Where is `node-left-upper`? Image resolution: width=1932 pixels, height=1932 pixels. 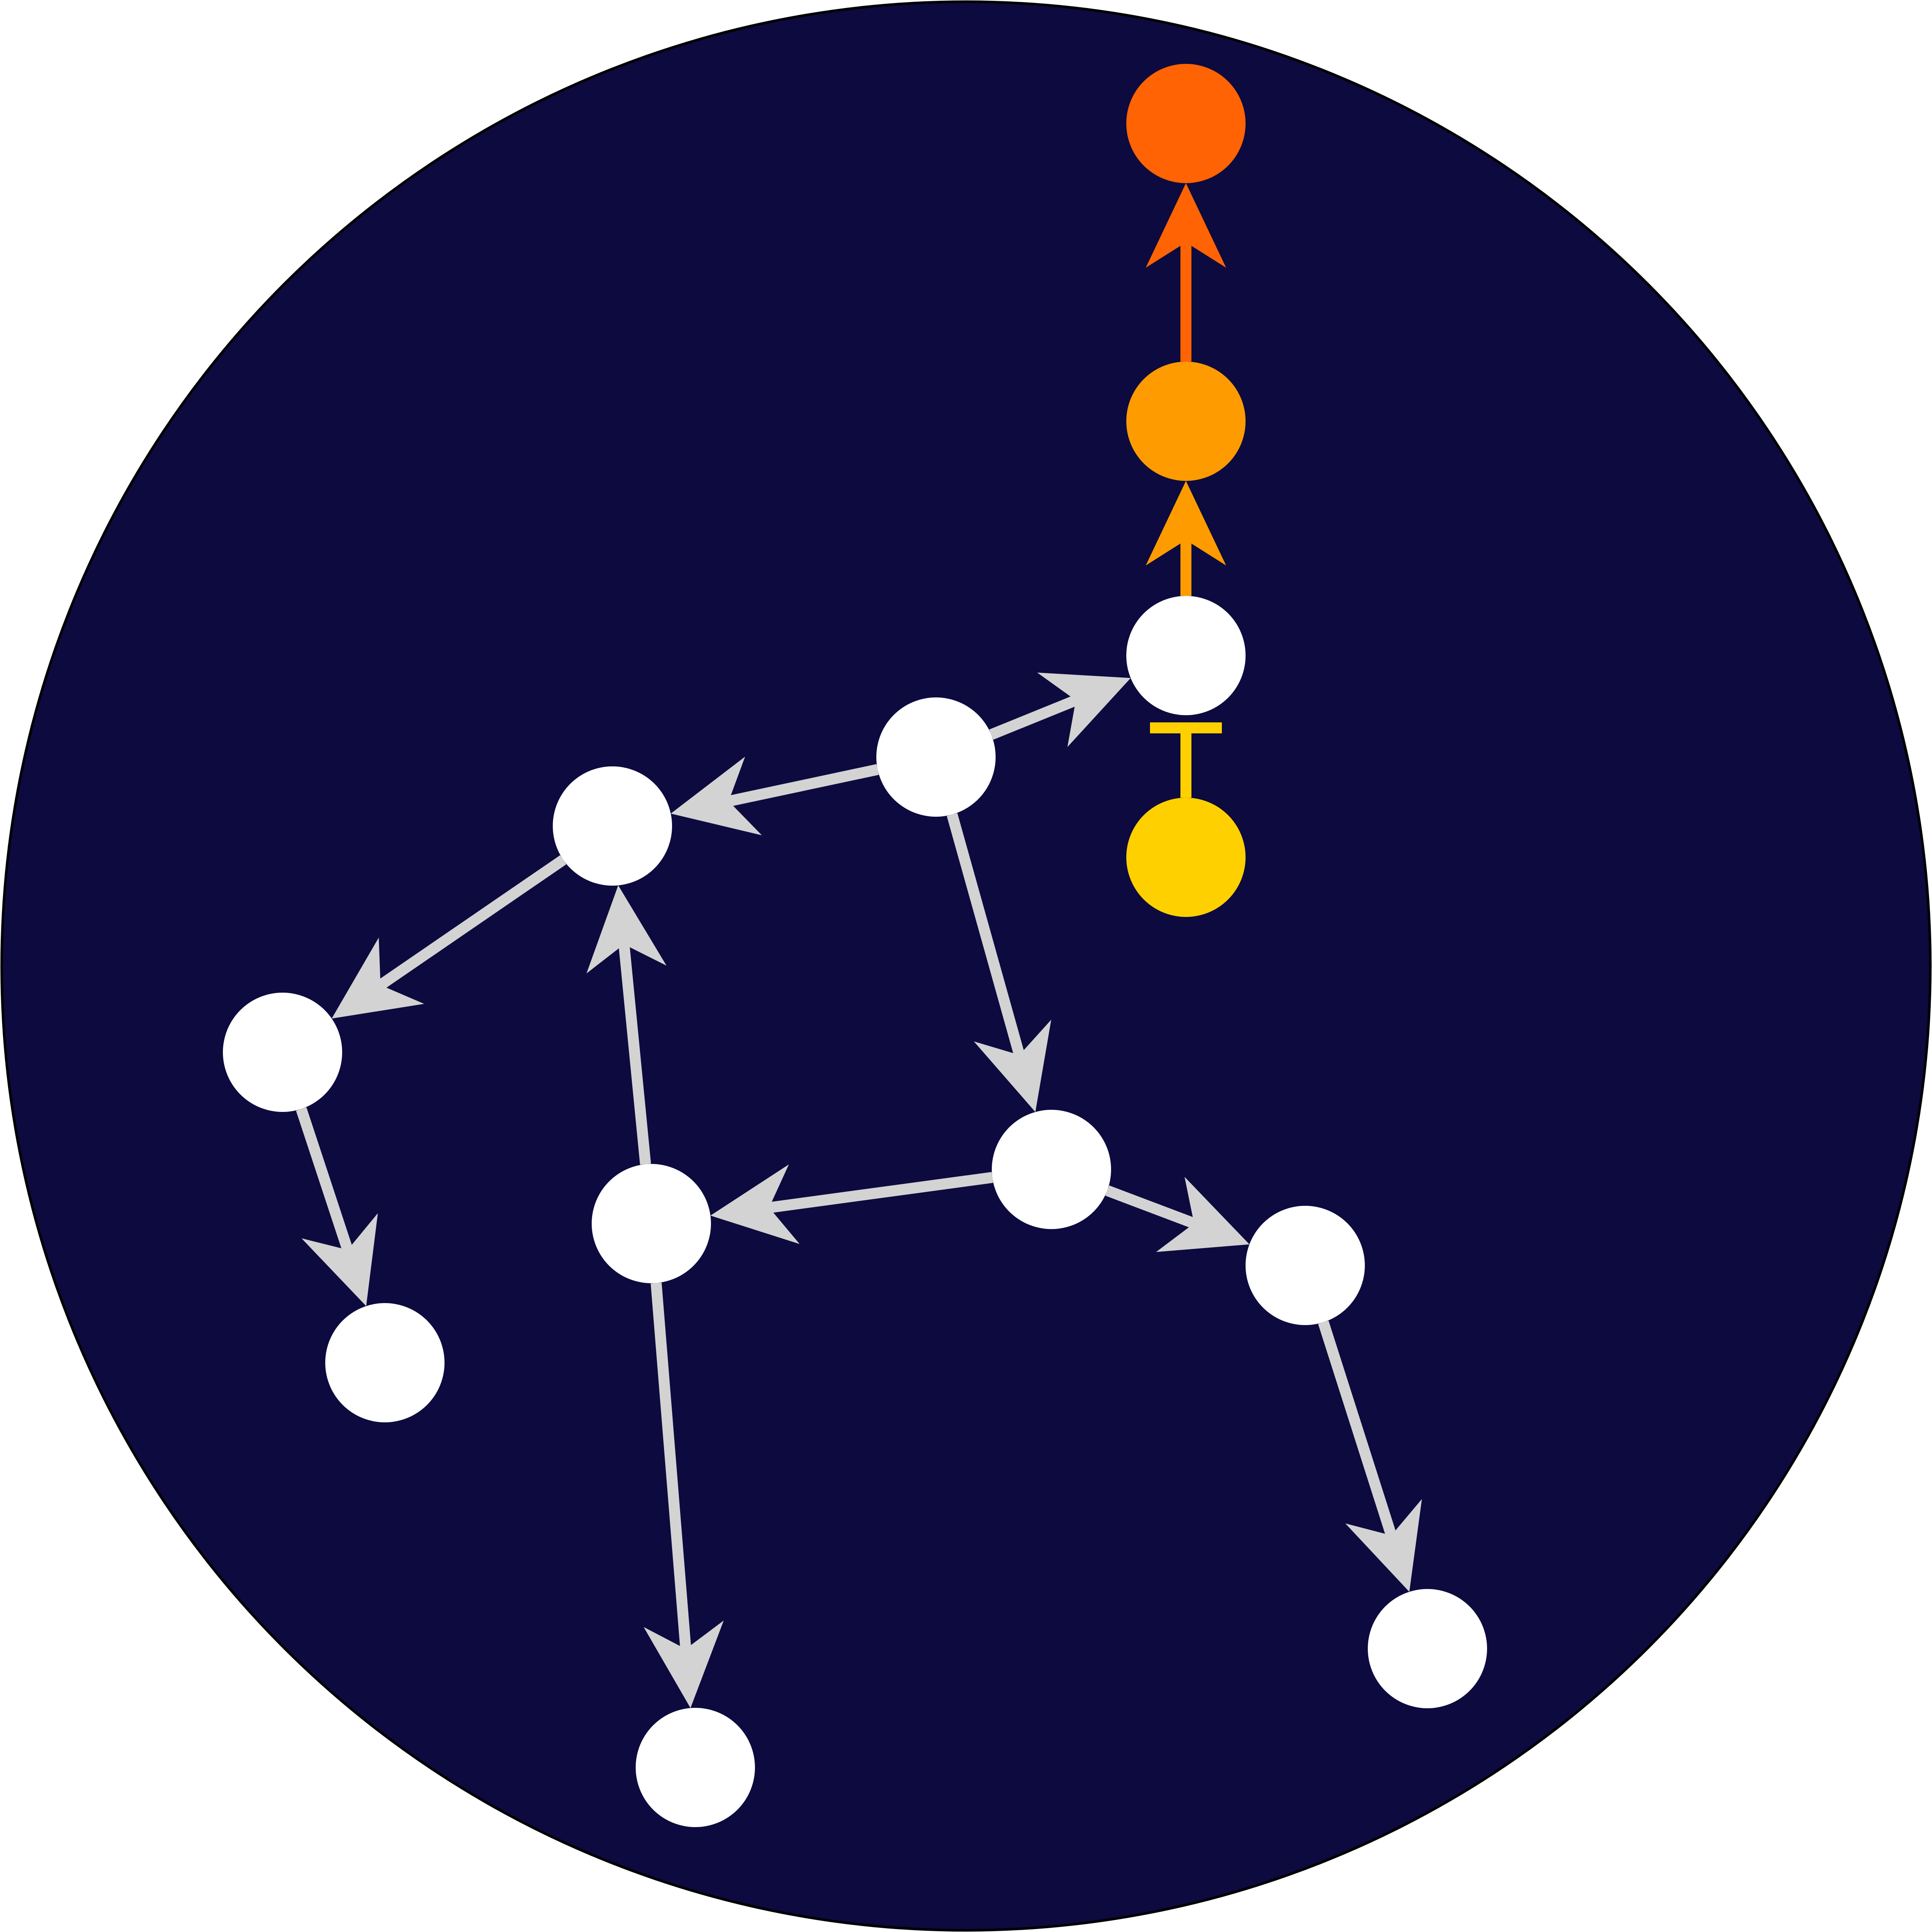 node-left-upper is located at coordinates (613, 826).